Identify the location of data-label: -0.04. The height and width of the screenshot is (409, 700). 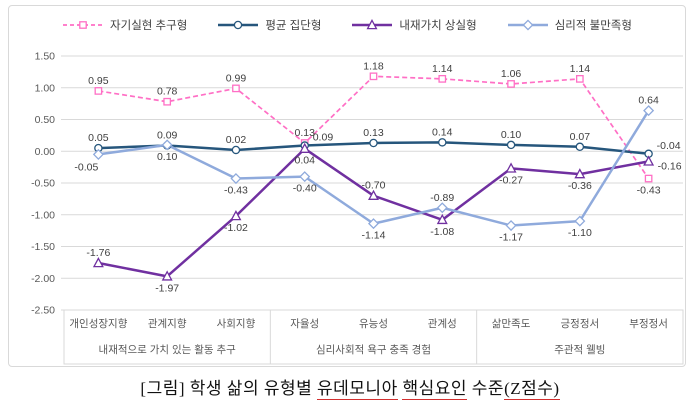
(669, 146).